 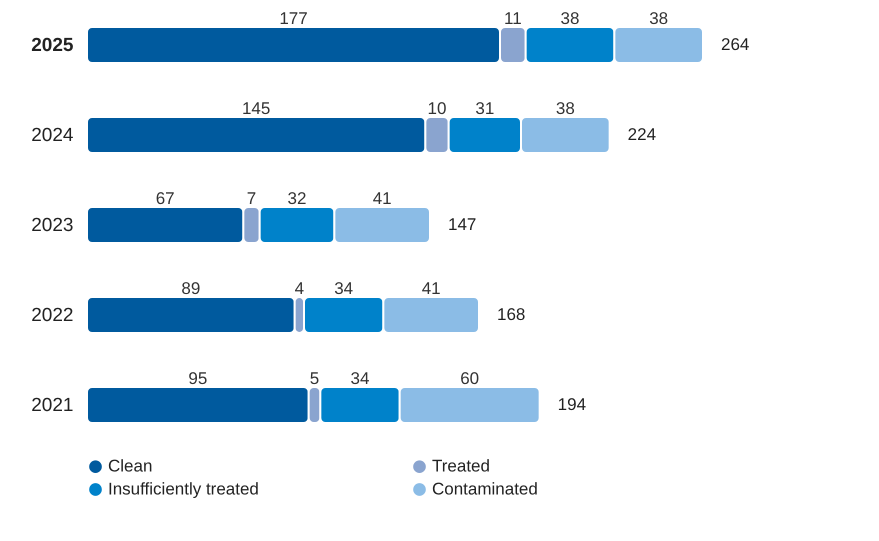 I want to click on data-label: 145, so click(x=256, y=108).